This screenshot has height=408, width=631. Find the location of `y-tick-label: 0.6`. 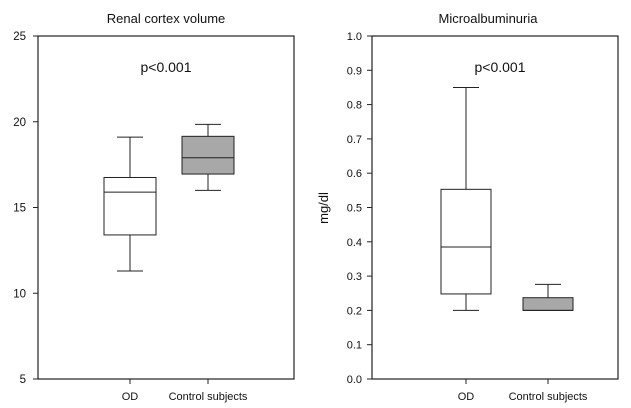

y-tick-label: 0.6 is located at coordinates (354, 174).